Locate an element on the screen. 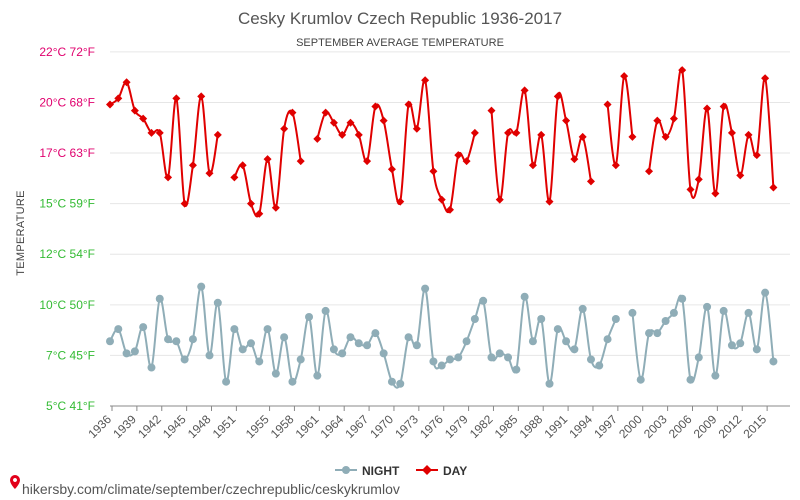 The width and height of the screenshot is (800, 500). y-tick-label: 7°C 45°F is located at coordinates (70, 355).